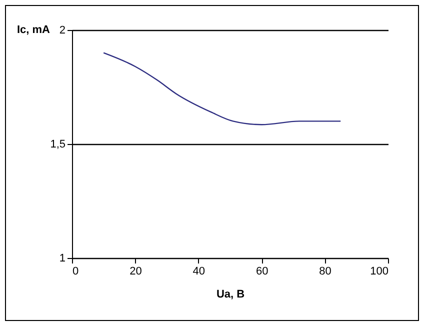 The image size is (427, 329). I want to click on x-tick-label: 100, so click(379, 272).